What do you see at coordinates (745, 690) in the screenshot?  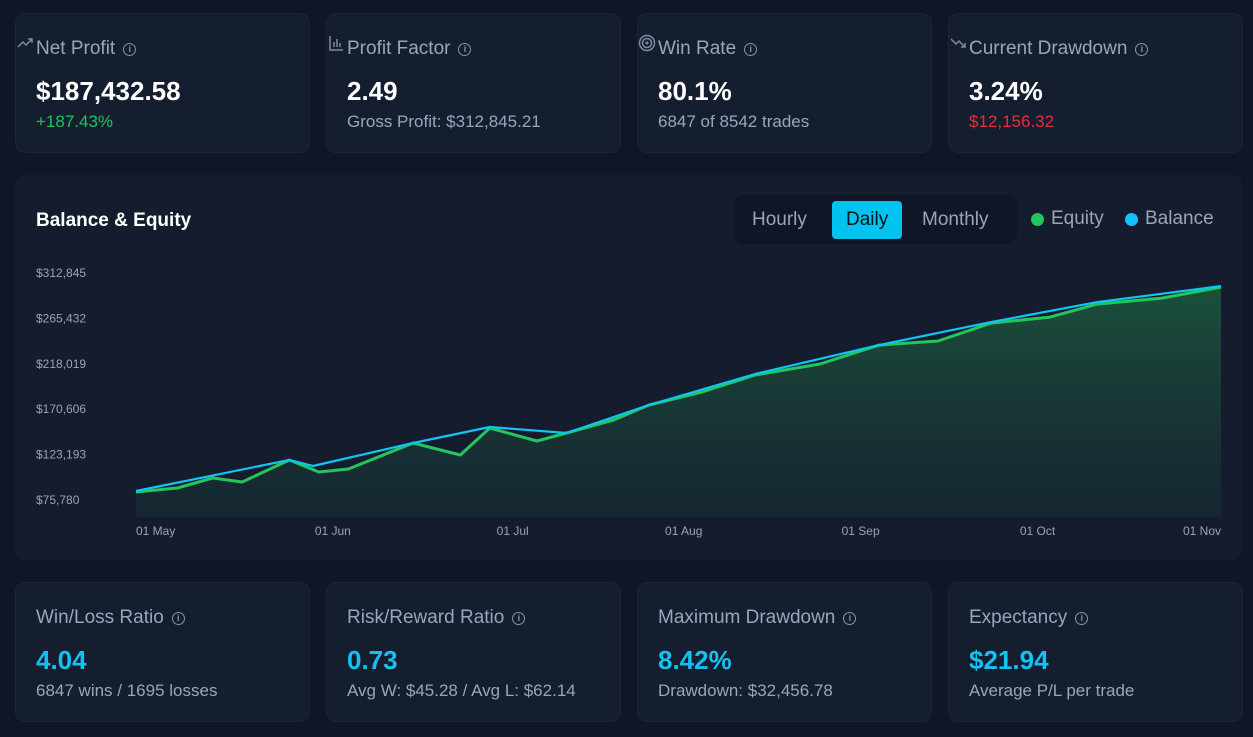 I see `maximum-drawdown-subtext: Drawdown: $32,456.78` at bounding box center [745, 690].